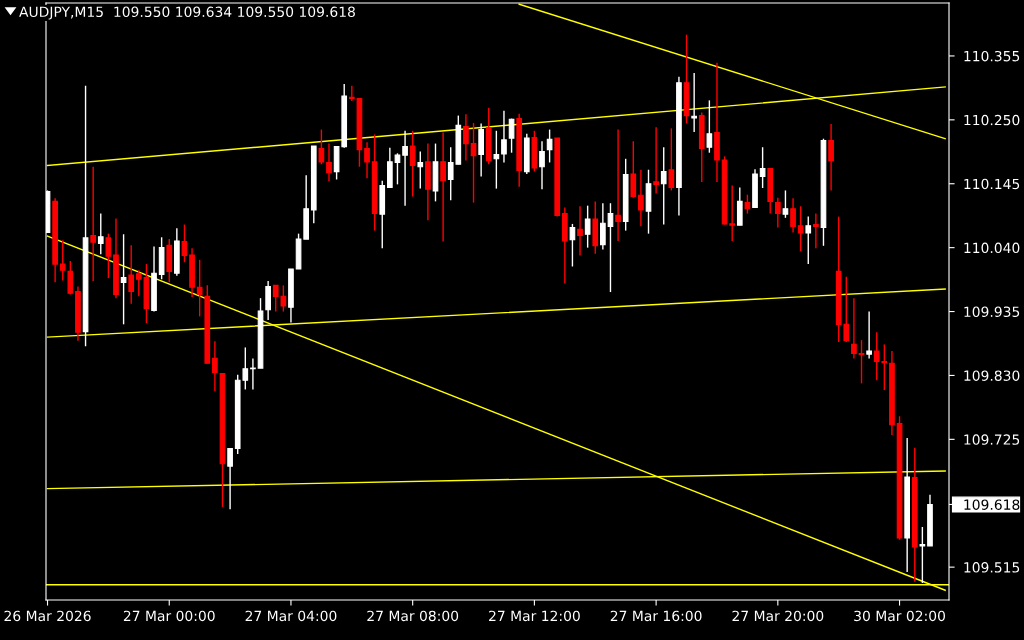 The height and width of the screenshot is (640, 1024). What do you see at coordinates (992, 439) in the screenshot?
I see `y-tick-label: 109.725` at bounding box center [992, 439].